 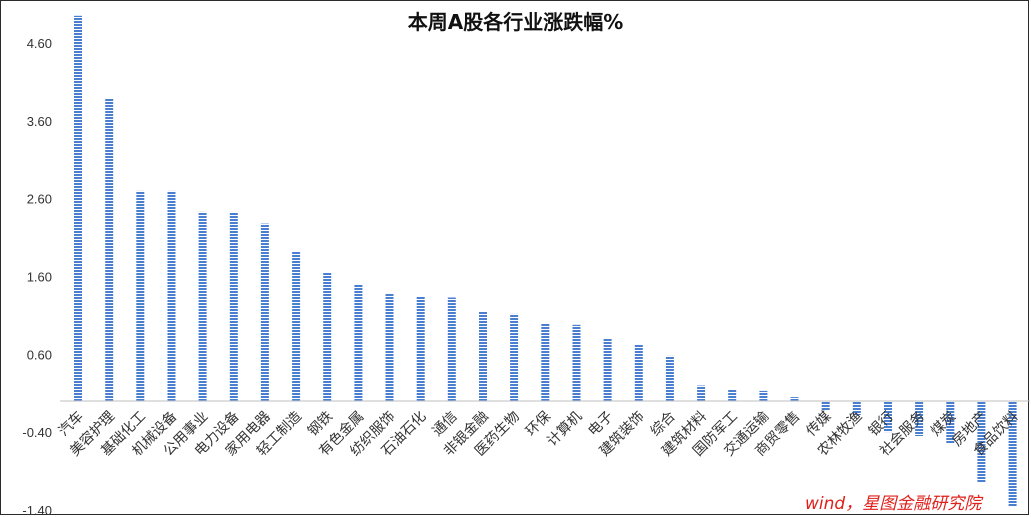 What do you see at coordinates (389, 347) in the screenshot?
I see `bar-纺织服饰` at bounding box center [389, 347].